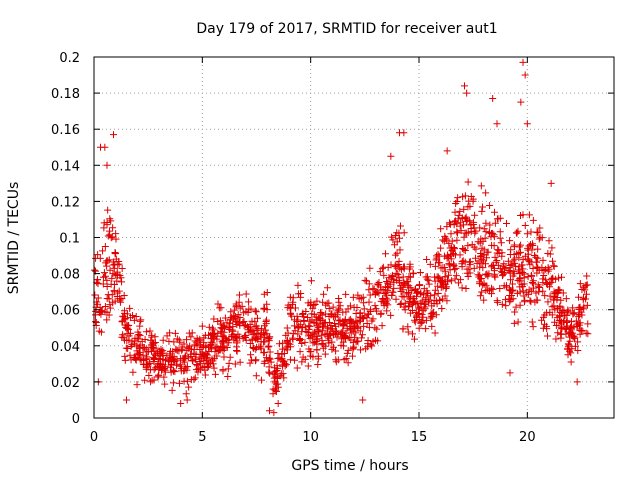 The width and height of the screenshot is (640, 480). What do you see at coordinates (310, 437) in the screenshot?
I see `x-tick-label: 10` at bounding box center [310, 437].